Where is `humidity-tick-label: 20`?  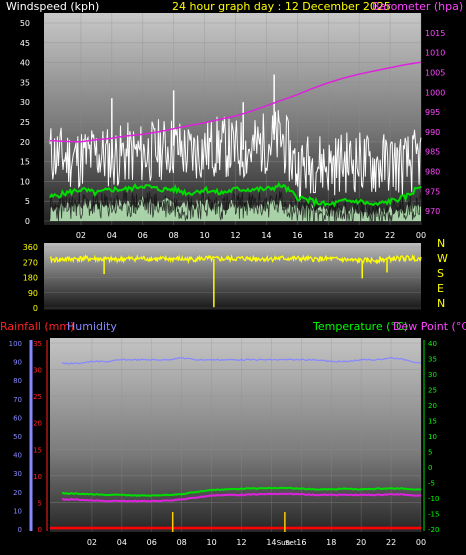
humidity-tick-label: 20 is located at coordinates (17, 493).